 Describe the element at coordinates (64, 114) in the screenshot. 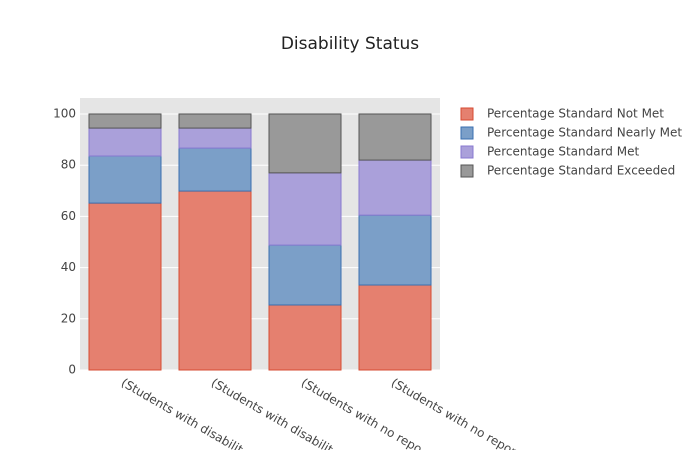

I see `y-tick-label: 100` at that location.